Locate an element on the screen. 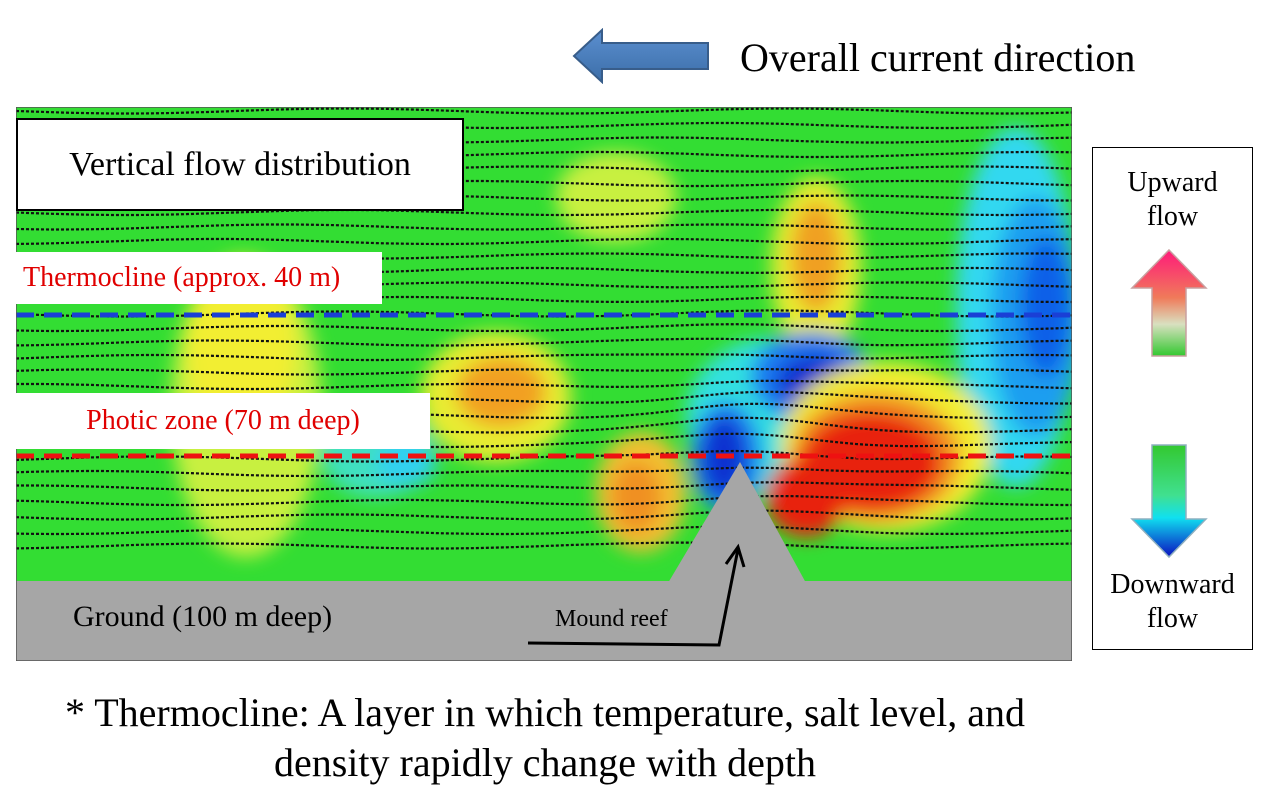  flow-legend: Upward flow Downward flow is located at coordinates (1172, 398).